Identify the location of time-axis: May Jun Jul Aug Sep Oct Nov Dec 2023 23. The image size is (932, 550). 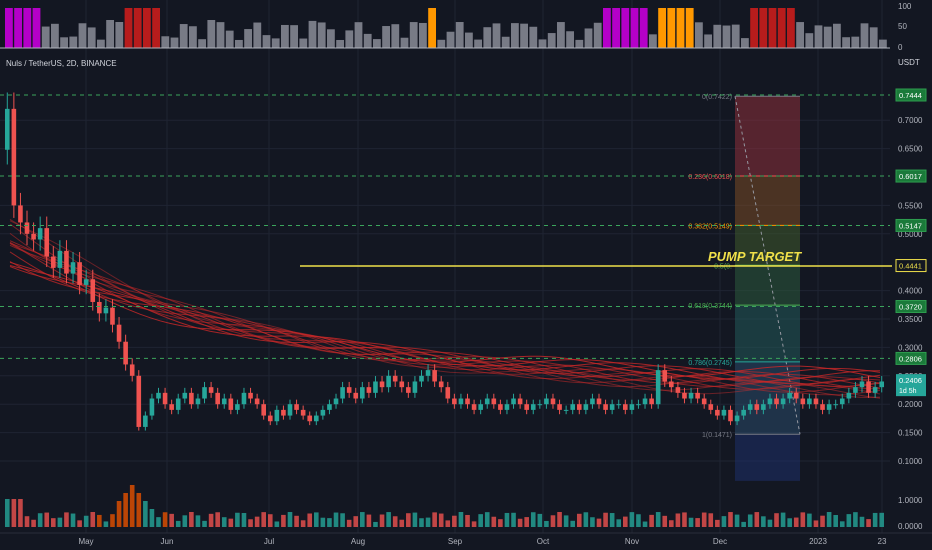
(482, 541).